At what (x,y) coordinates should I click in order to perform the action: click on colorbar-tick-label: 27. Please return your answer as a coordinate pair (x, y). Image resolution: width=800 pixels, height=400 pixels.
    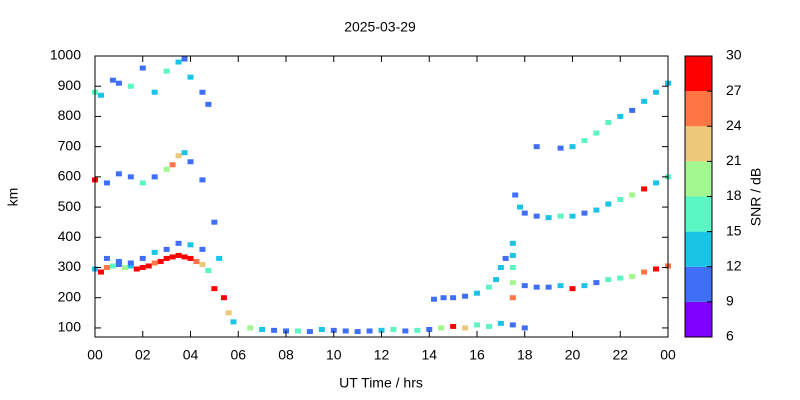
    Looking at the image, I should click on (734, 90).